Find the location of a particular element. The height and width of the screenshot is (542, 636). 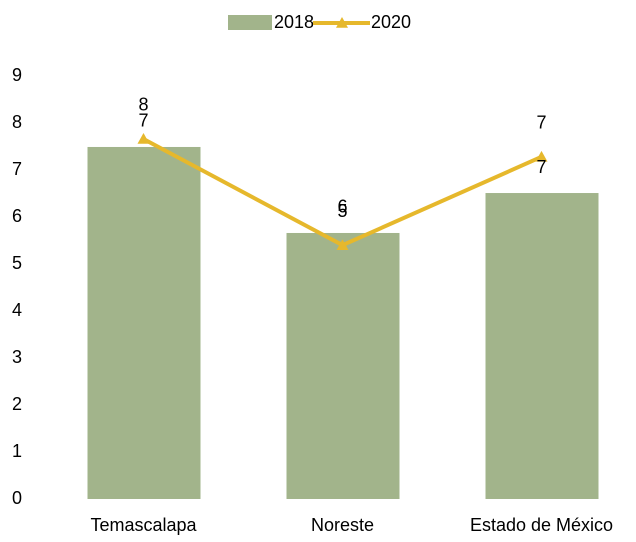

legend-label: 2020 is located at coordinates (391, 22).